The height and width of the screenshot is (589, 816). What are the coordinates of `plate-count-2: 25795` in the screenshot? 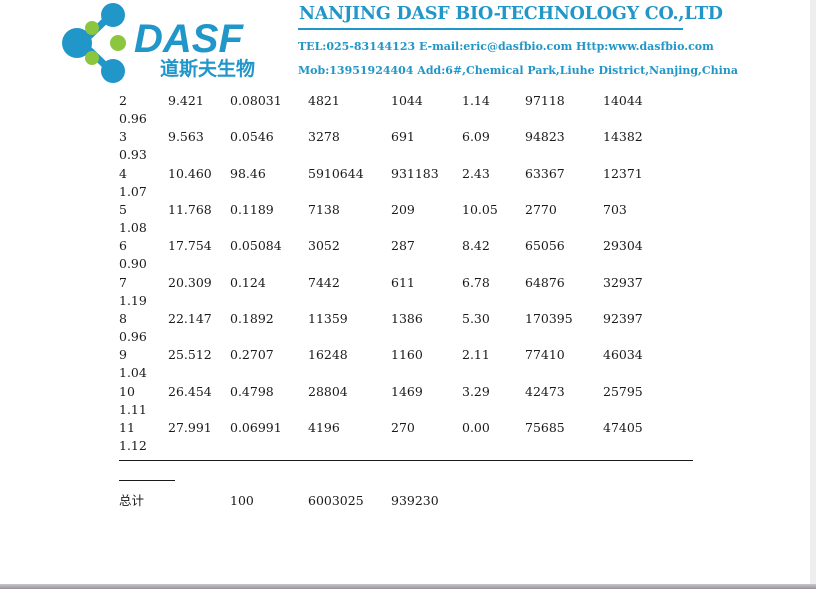 It's located at (623, 391).